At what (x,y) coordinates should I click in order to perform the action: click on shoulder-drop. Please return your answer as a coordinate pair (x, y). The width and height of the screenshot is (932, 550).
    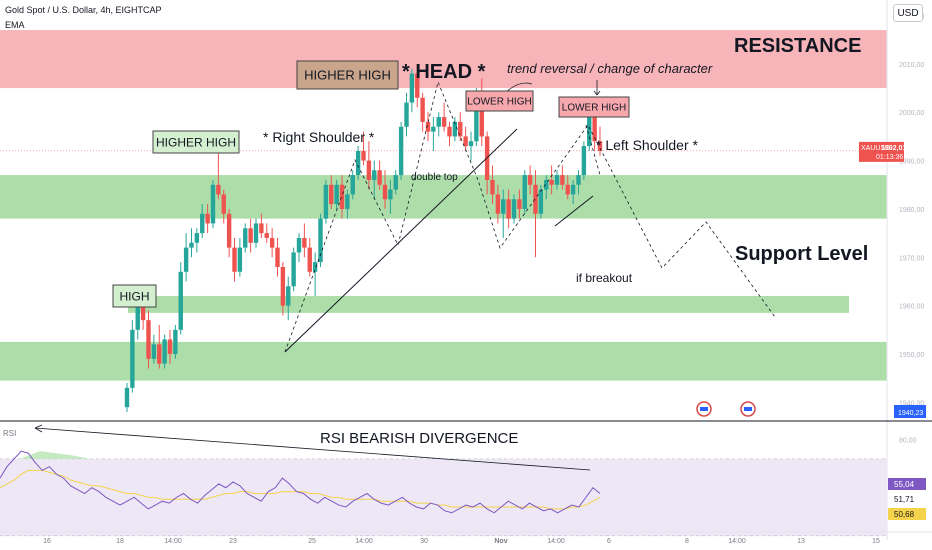
    Looking at the image, I should click on (593, 150).